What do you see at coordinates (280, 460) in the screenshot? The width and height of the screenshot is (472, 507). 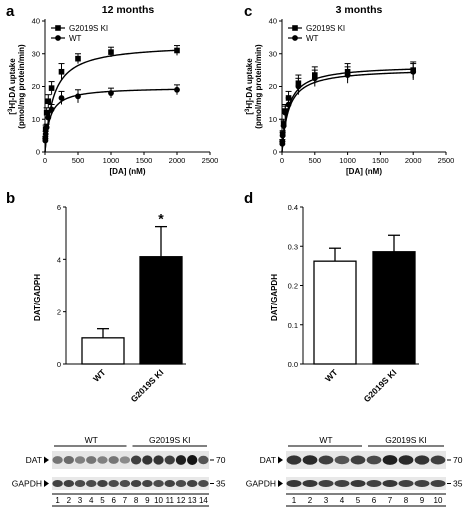 I see `dat-arrowhead-icon` at bounding box center [280, 460].